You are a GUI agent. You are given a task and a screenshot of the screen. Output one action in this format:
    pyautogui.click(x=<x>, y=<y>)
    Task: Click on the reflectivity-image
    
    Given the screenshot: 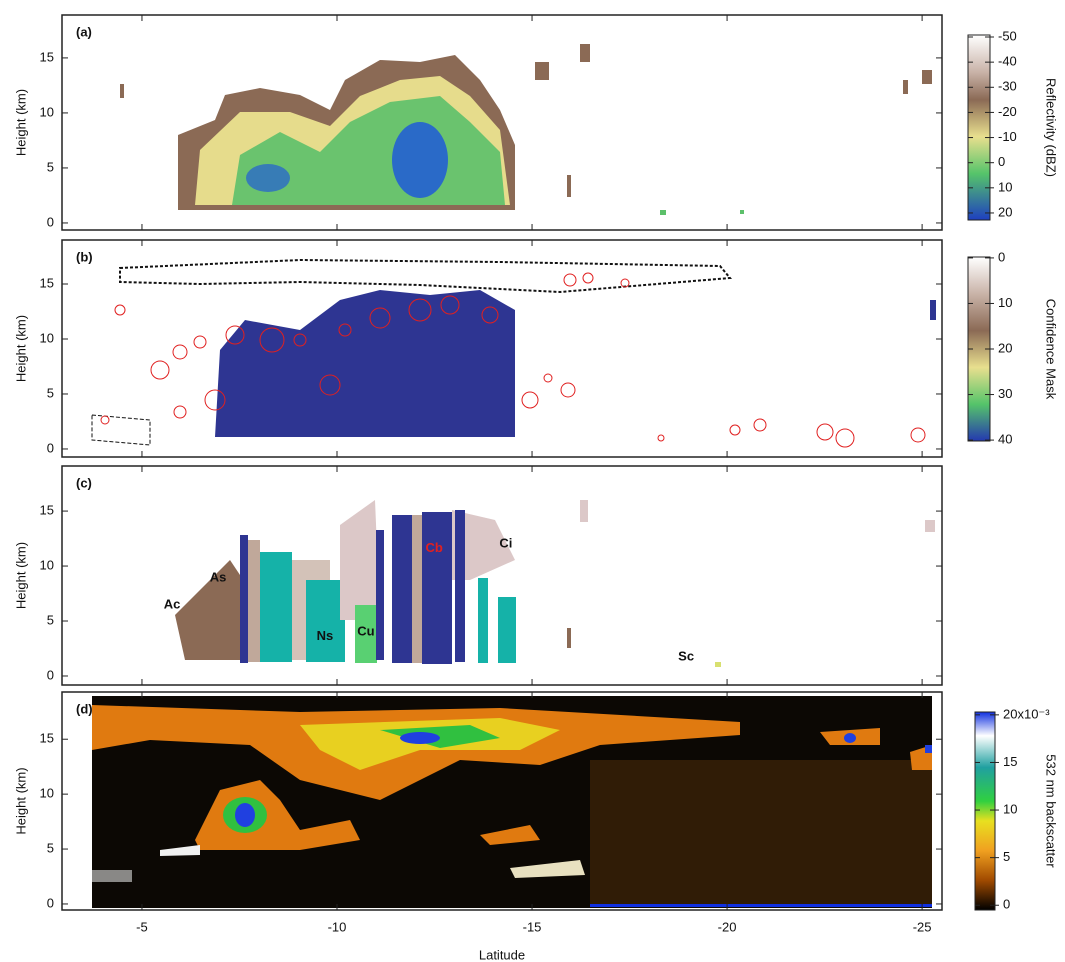 What is the action you would take?
    pyautogui.click(x=526, y=129)
    